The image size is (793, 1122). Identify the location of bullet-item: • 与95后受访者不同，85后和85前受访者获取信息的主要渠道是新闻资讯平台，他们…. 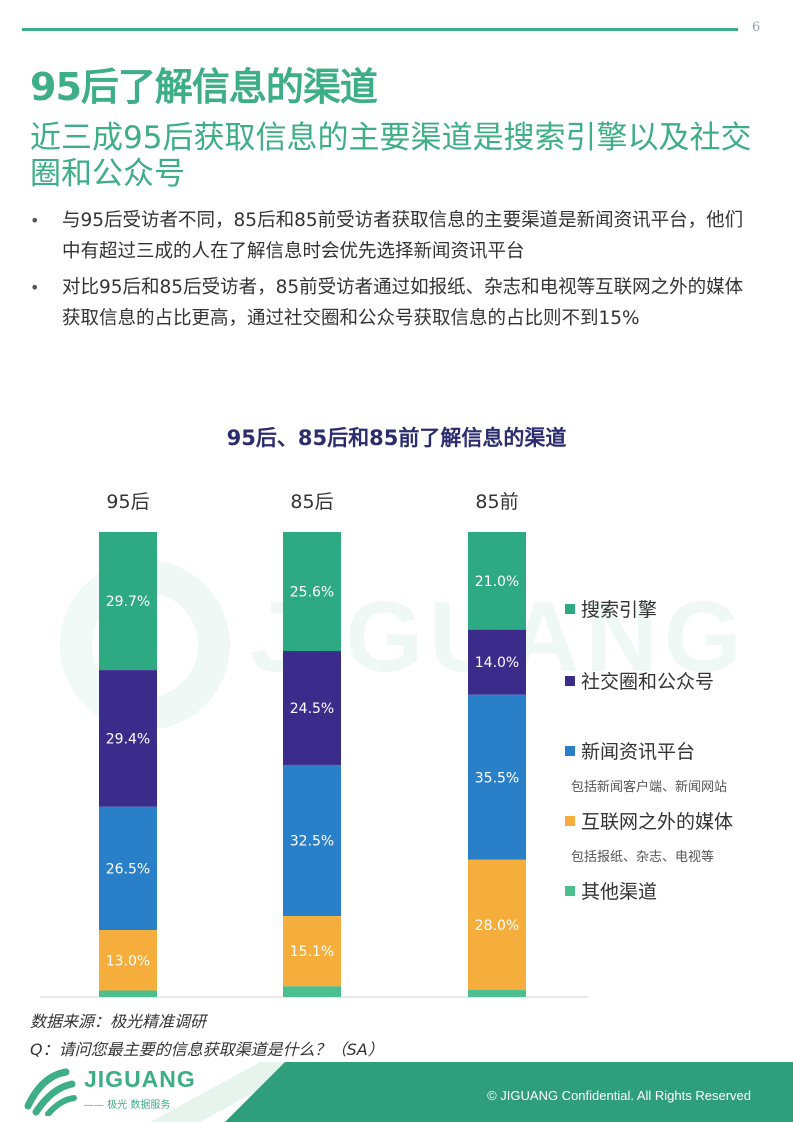
(395, 236).